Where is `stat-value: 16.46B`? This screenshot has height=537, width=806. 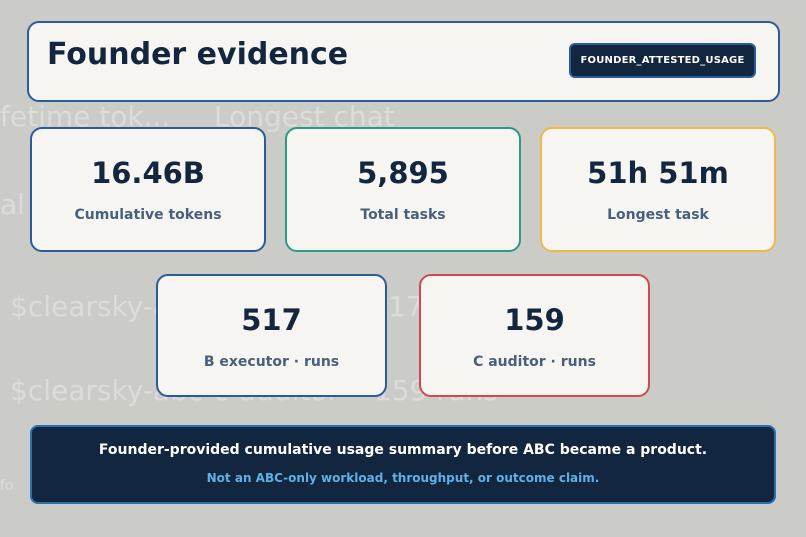 stat-value: 16.46B is located at coordinates (148, 173).